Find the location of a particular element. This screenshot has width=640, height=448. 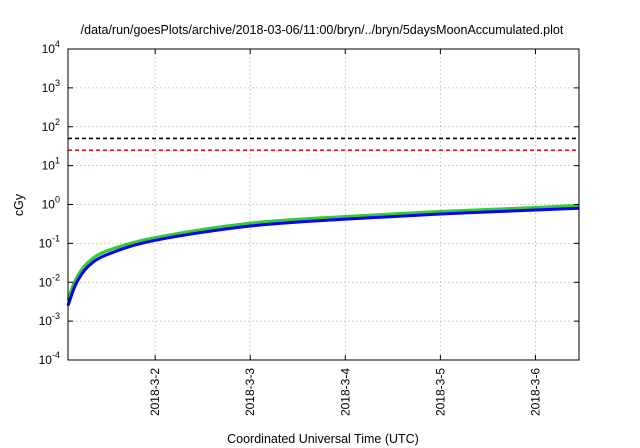

x-tick-label: 2018-3-4 is located at coordinates (345, 392).